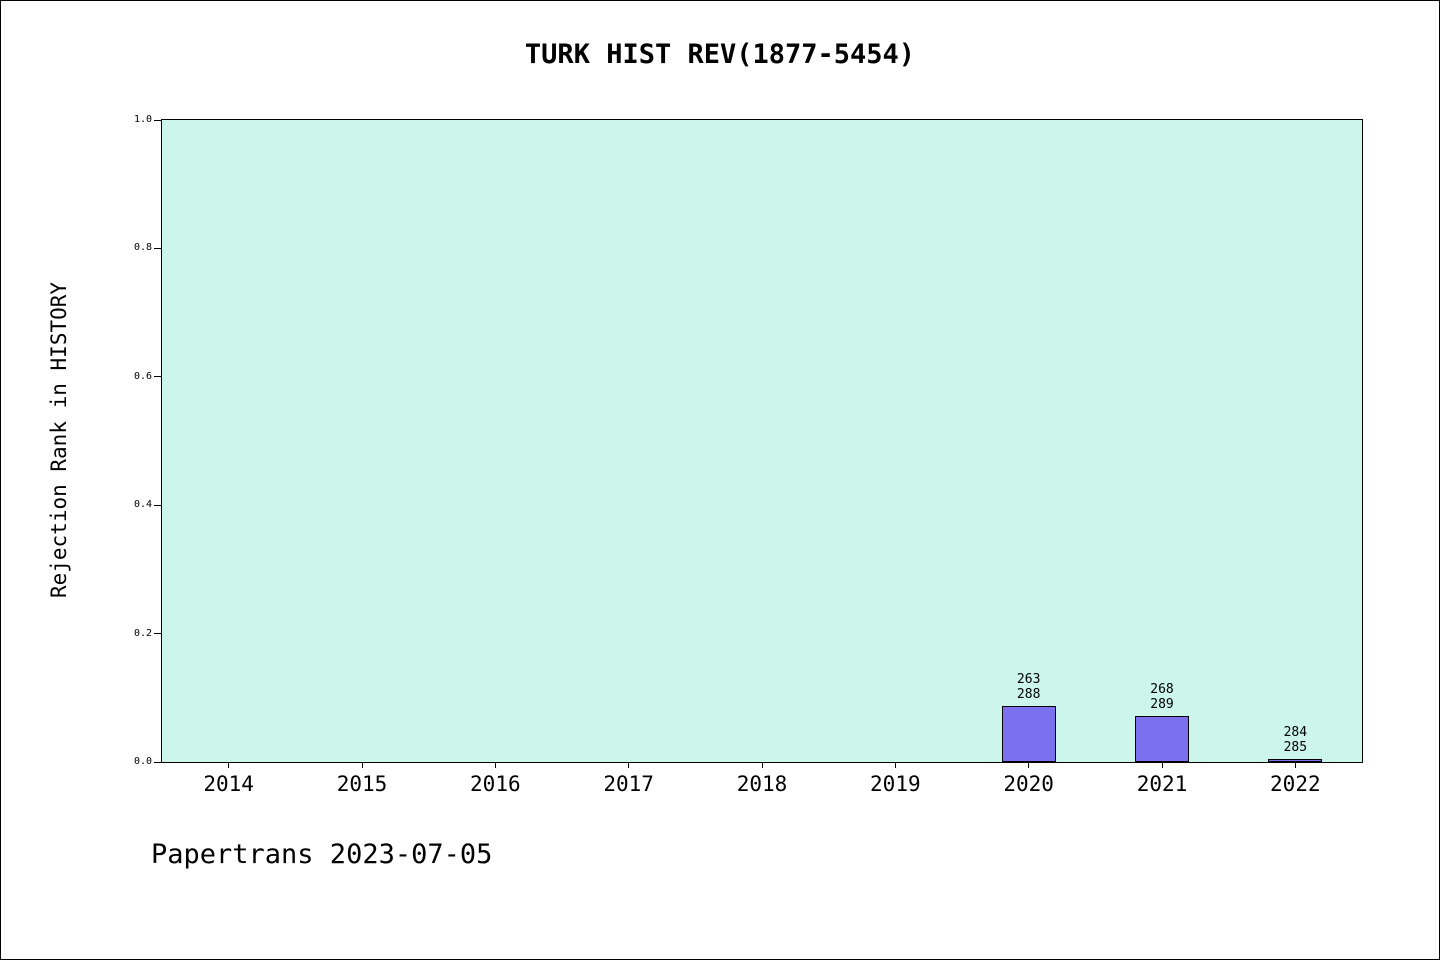 The width and height of the screenshot is (1440, 960). I want to click on chart-title: TURK HIST REV(1877-5454), so click(720, 54).